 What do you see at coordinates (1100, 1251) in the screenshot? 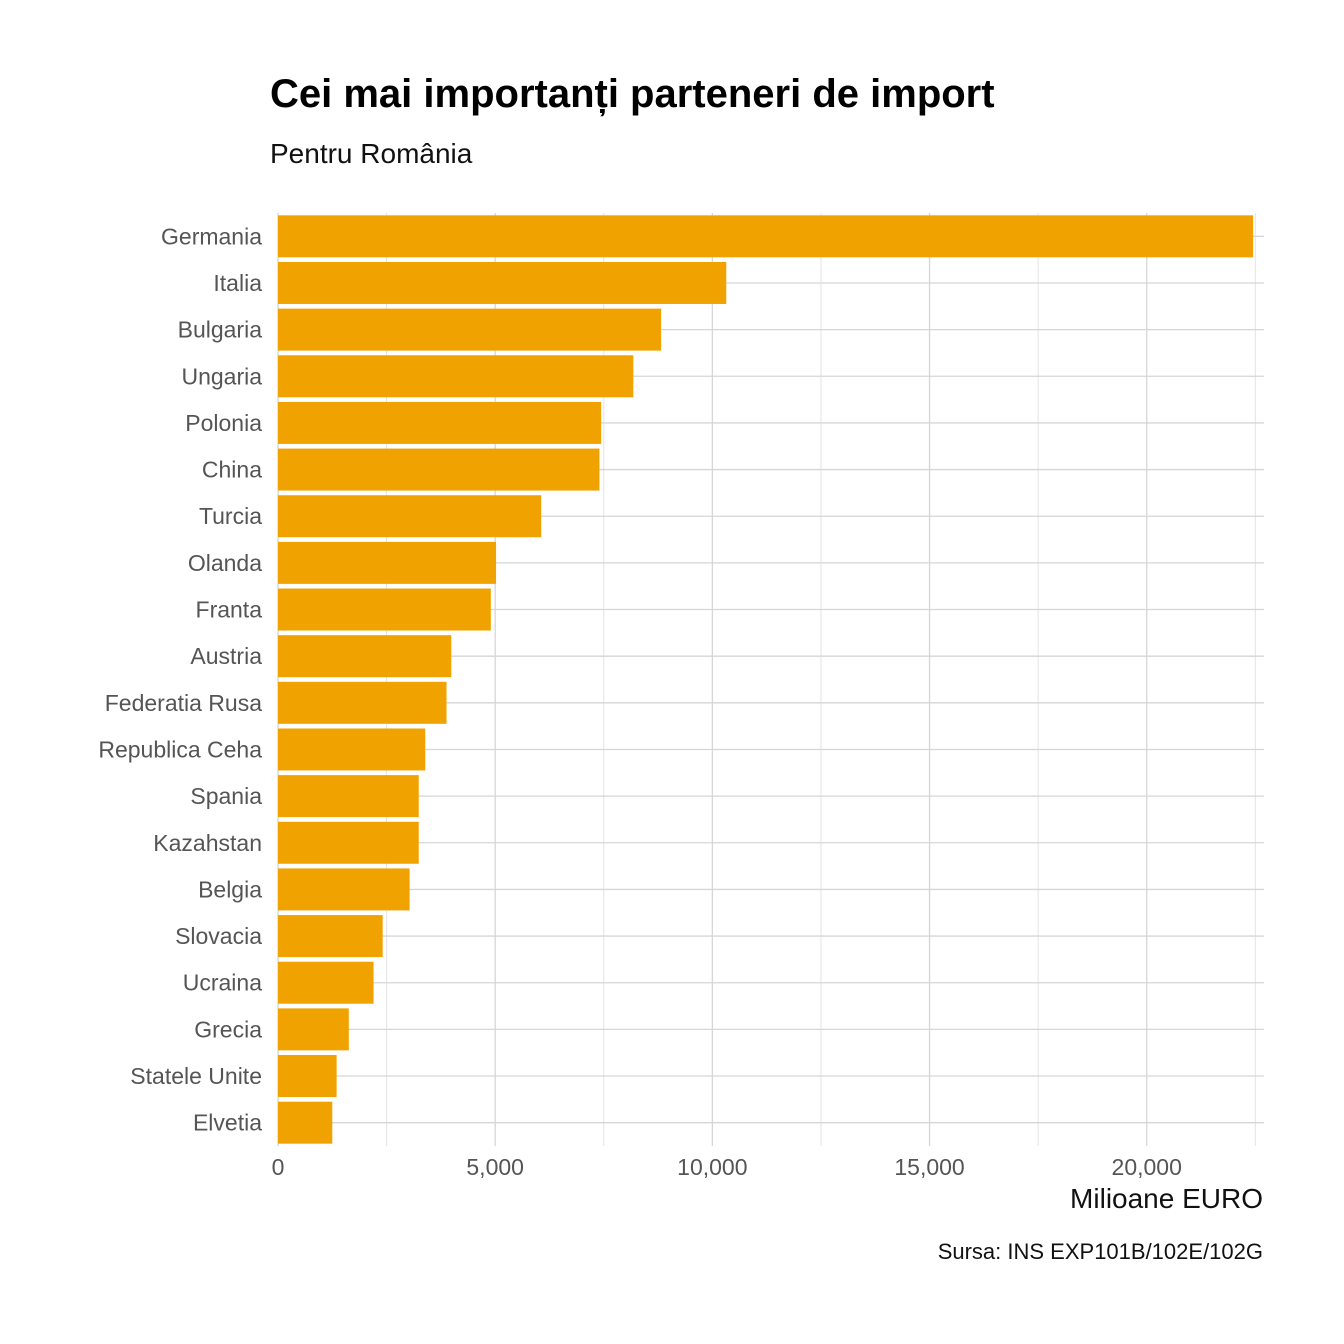
I see `source-caption: Sursa: INS EXP101B/102E/102G` at bounding box center [1100, 1251].